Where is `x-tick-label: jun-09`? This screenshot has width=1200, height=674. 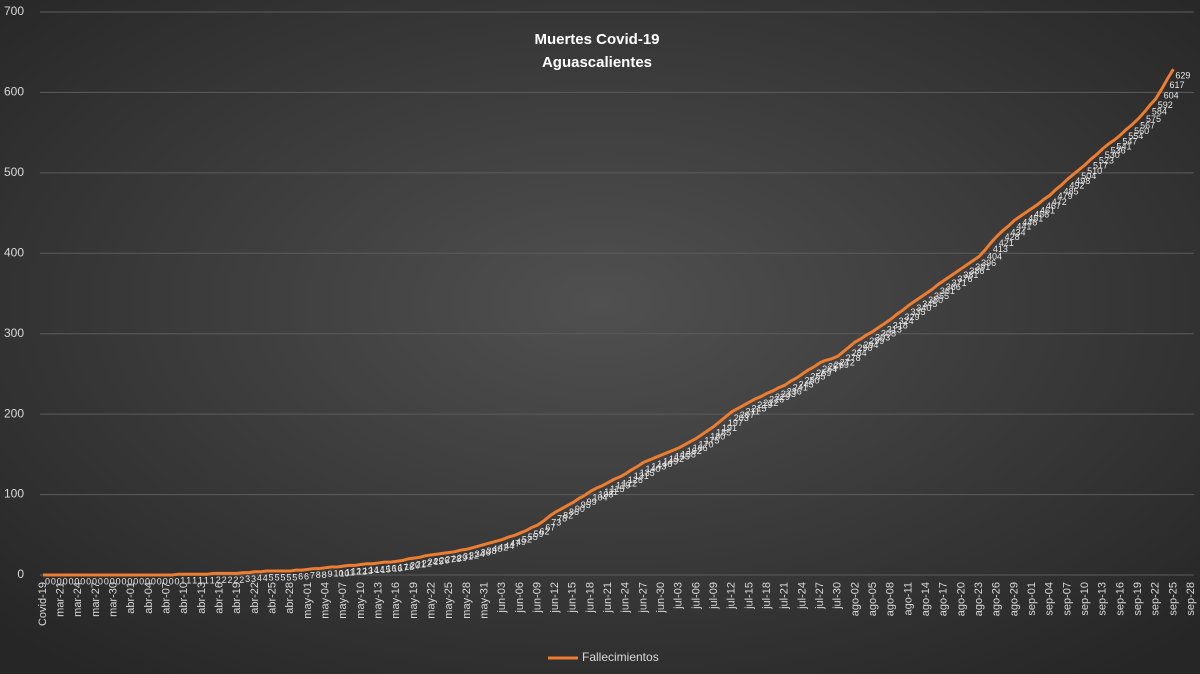 x-tick-label: jun-09 is located at coordinates (537, 598).